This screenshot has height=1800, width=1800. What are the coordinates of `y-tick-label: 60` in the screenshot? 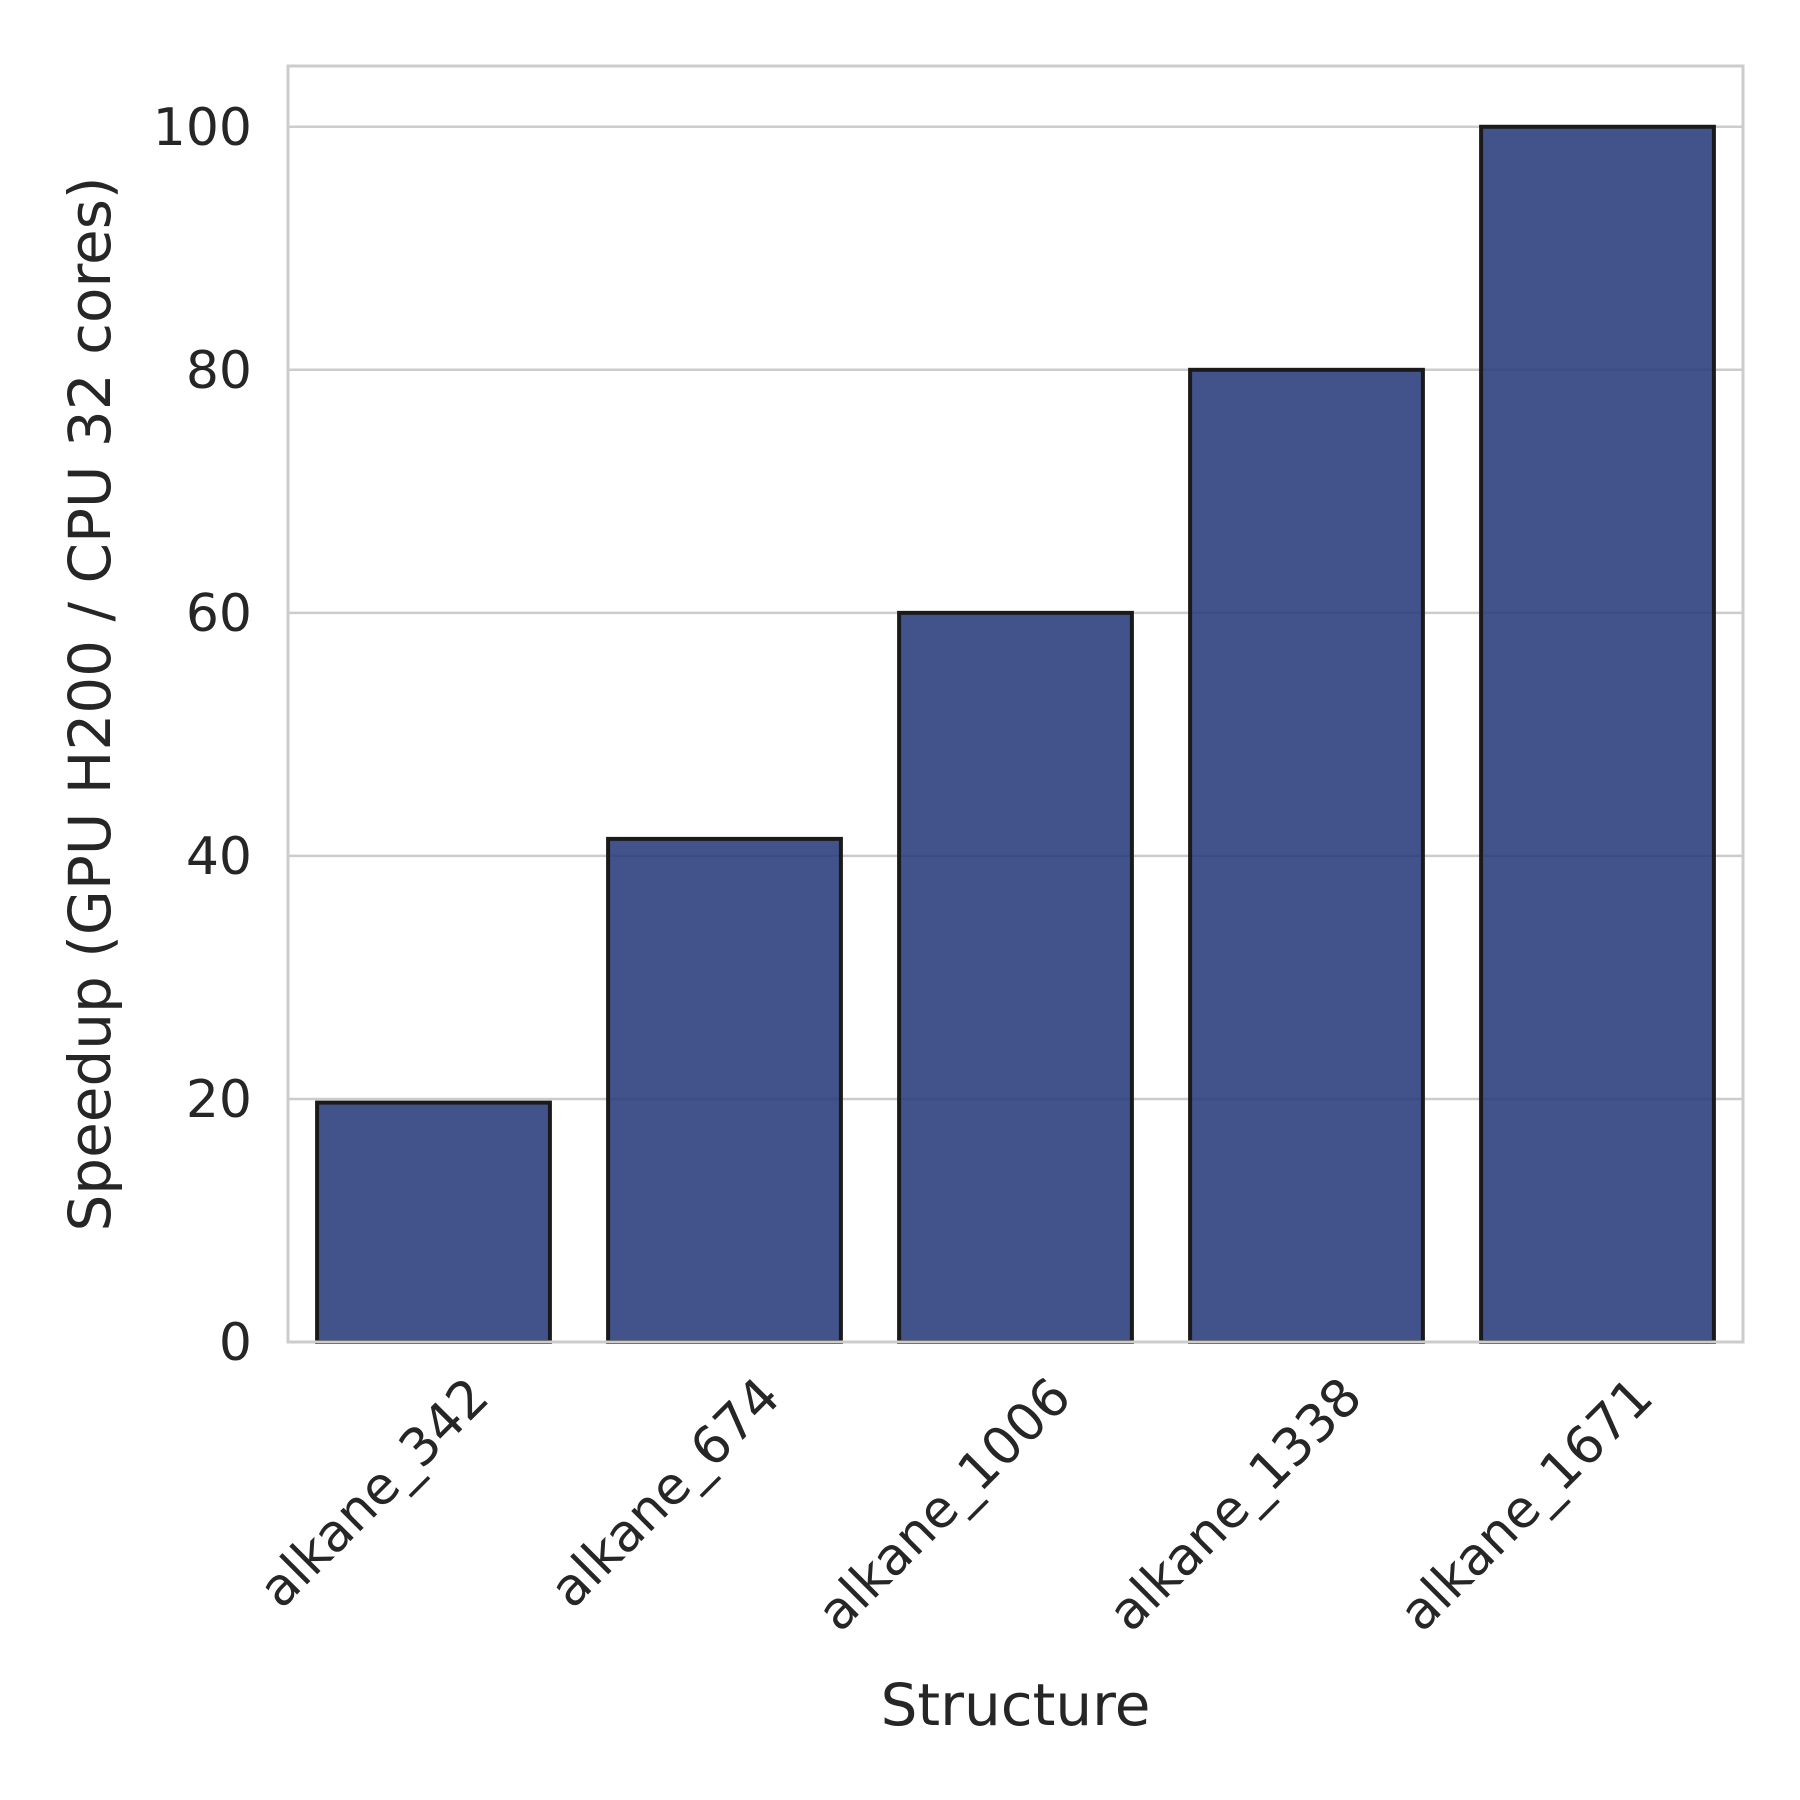 It's located at (219, 614).